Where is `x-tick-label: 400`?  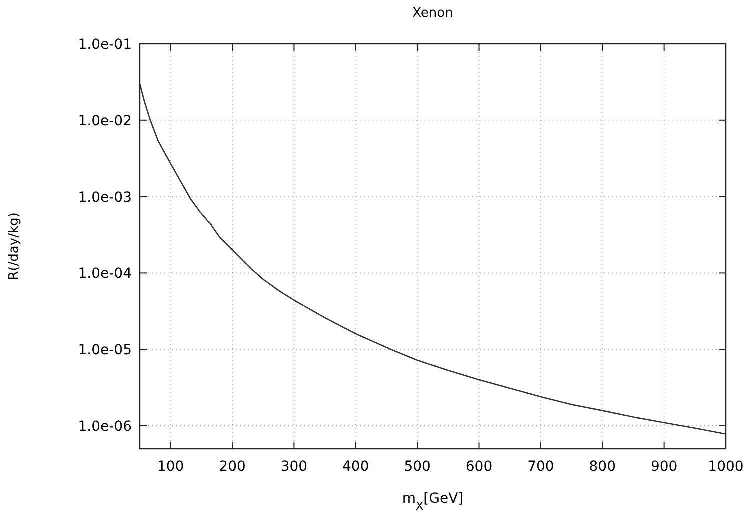
x-tick-label: 400 is located at coordinates (356, 467).